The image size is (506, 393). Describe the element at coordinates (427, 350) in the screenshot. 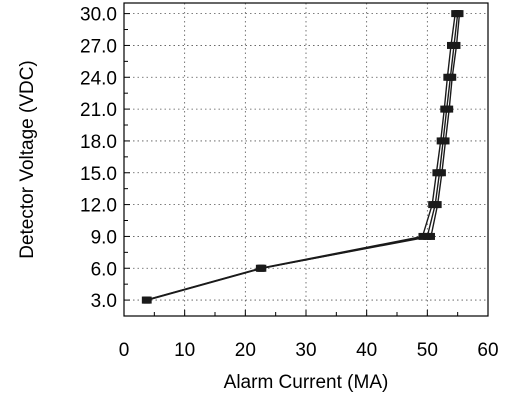

I see `x-tick-label: 50` at that location.